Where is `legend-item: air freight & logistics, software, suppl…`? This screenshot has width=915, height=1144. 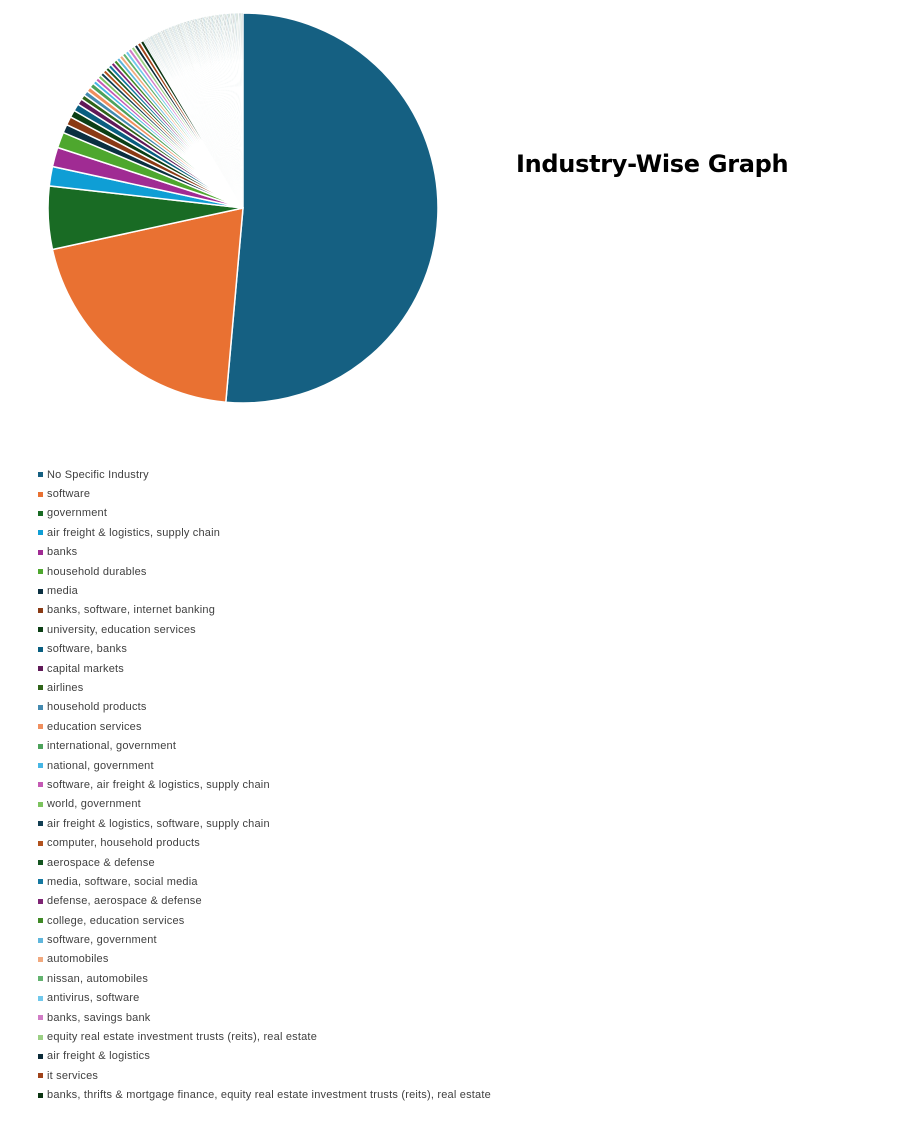 legend-item: air freight & logistics, software, suppl… is located at coordinates (264, 823).